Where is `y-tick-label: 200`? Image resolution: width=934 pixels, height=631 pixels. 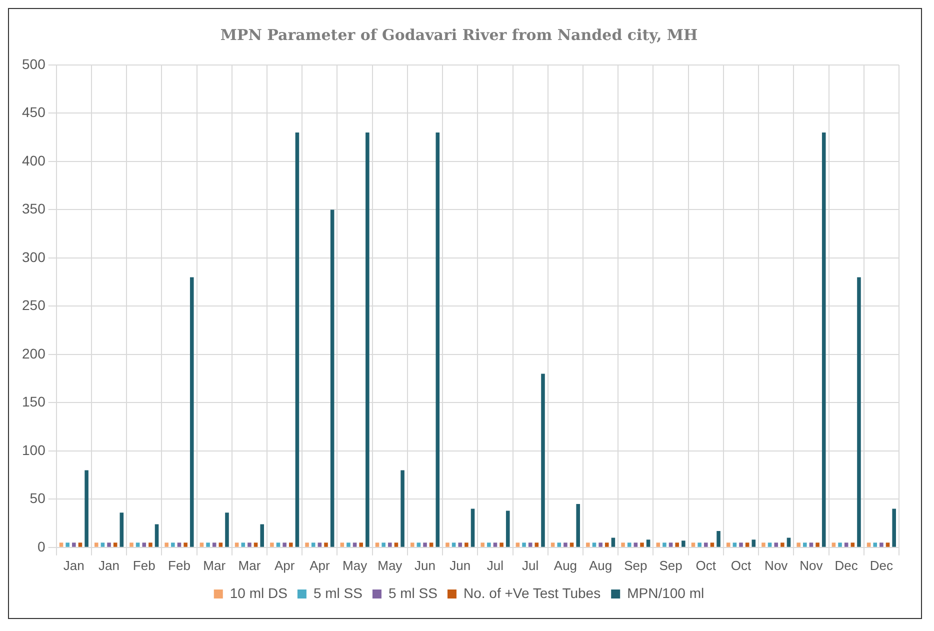
y-tick-label: 200 is located at coordinates (34, 353).